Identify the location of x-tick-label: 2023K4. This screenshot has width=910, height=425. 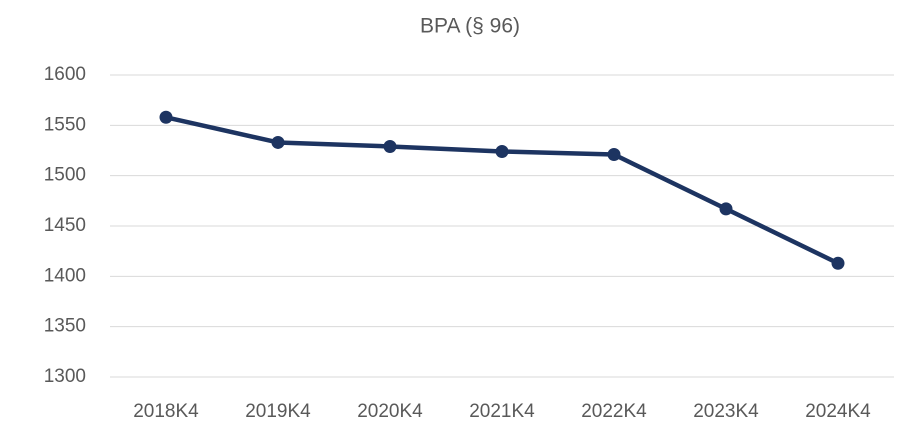
(726, 411).